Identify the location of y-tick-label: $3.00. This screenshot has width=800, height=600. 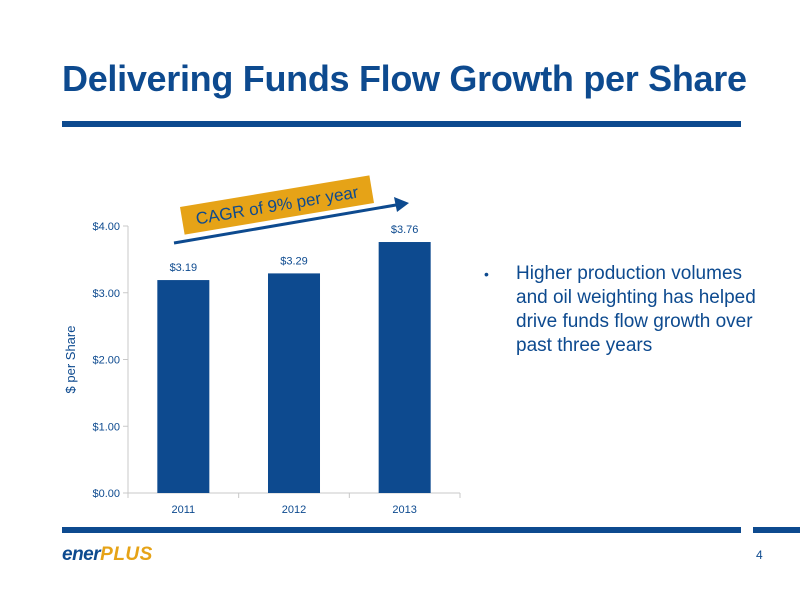
(106, 294).